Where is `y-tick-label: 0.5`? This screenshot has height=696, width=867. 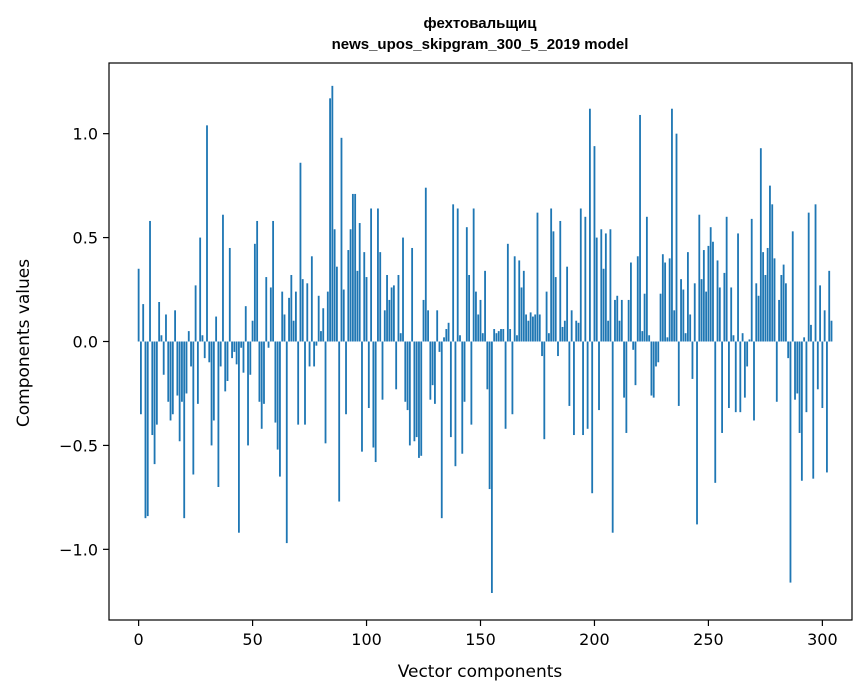 y-tick-label: 0.5 is located at coordinates (85, 238).